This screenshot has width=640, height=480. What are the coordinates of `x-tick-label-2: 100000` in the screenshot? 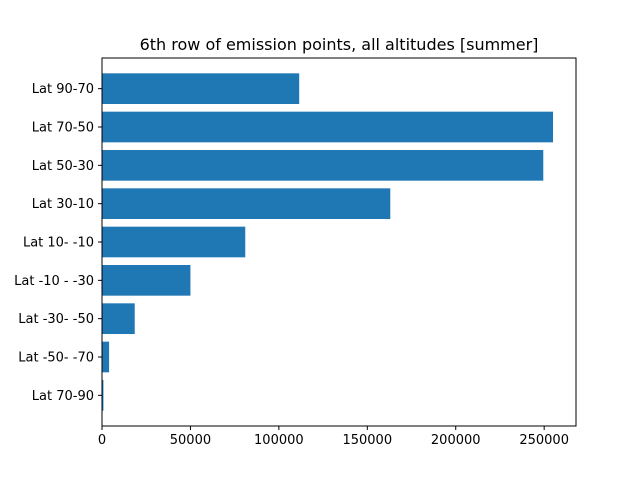 It's located at (279, 440).